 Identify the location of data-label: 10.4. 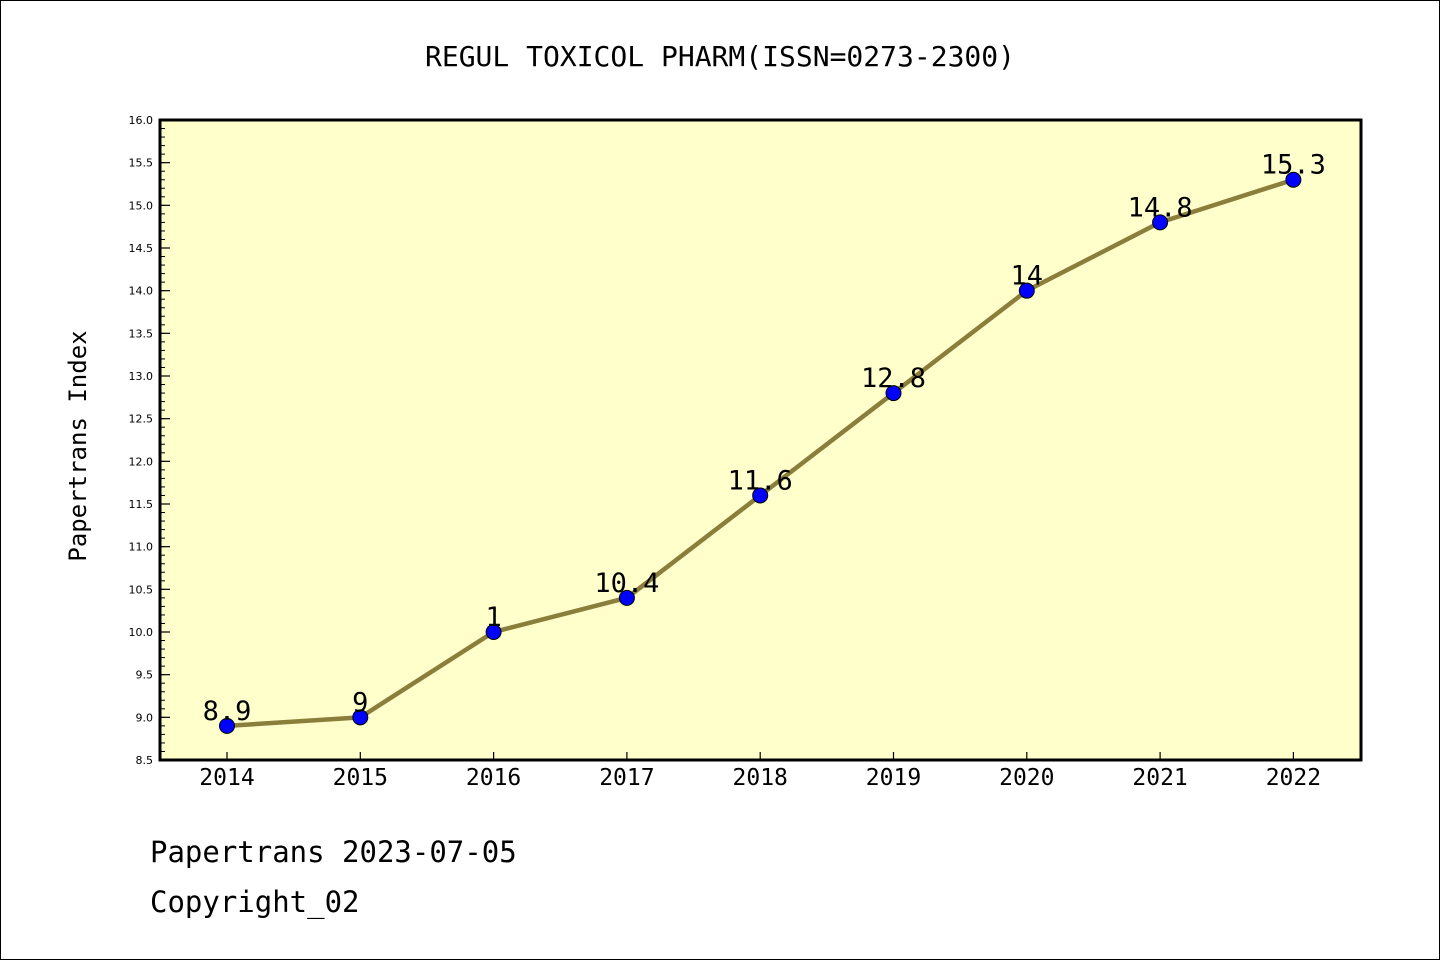
(626, 583).